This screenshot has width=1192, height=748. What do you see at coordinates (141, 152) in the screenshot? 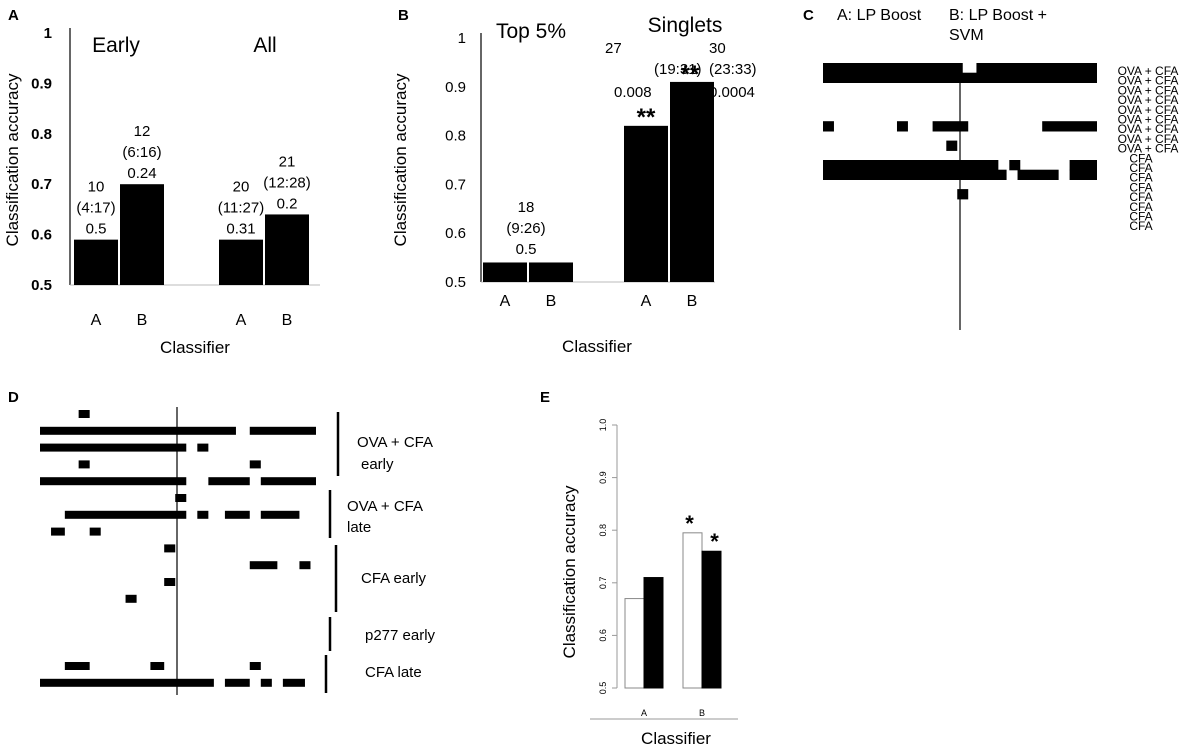
I see `a-bar-annotation: (6:16)` at bounding box center [141, 152].